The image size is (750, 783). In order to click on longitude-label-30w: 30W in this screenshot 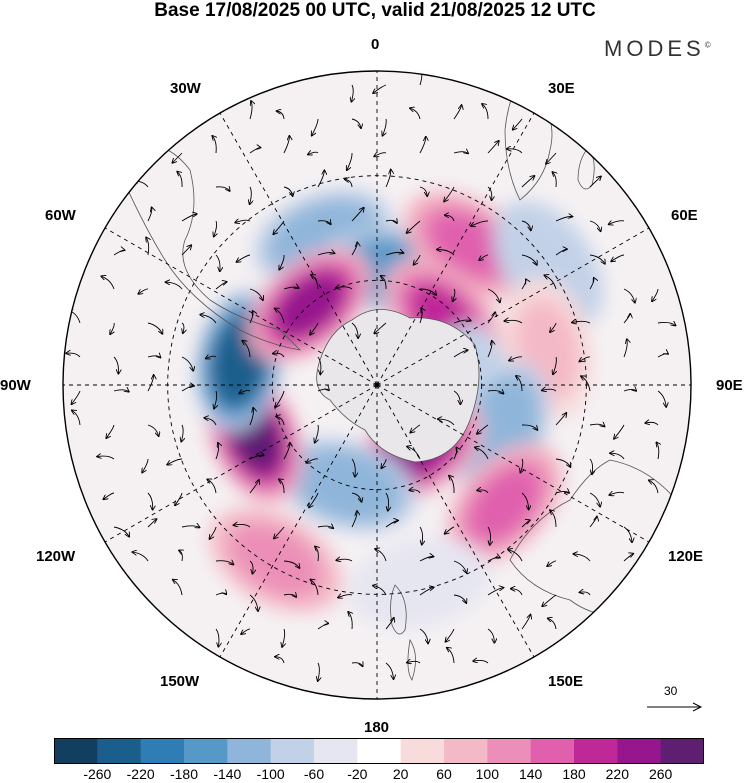, I will do `click(185, 88)`.